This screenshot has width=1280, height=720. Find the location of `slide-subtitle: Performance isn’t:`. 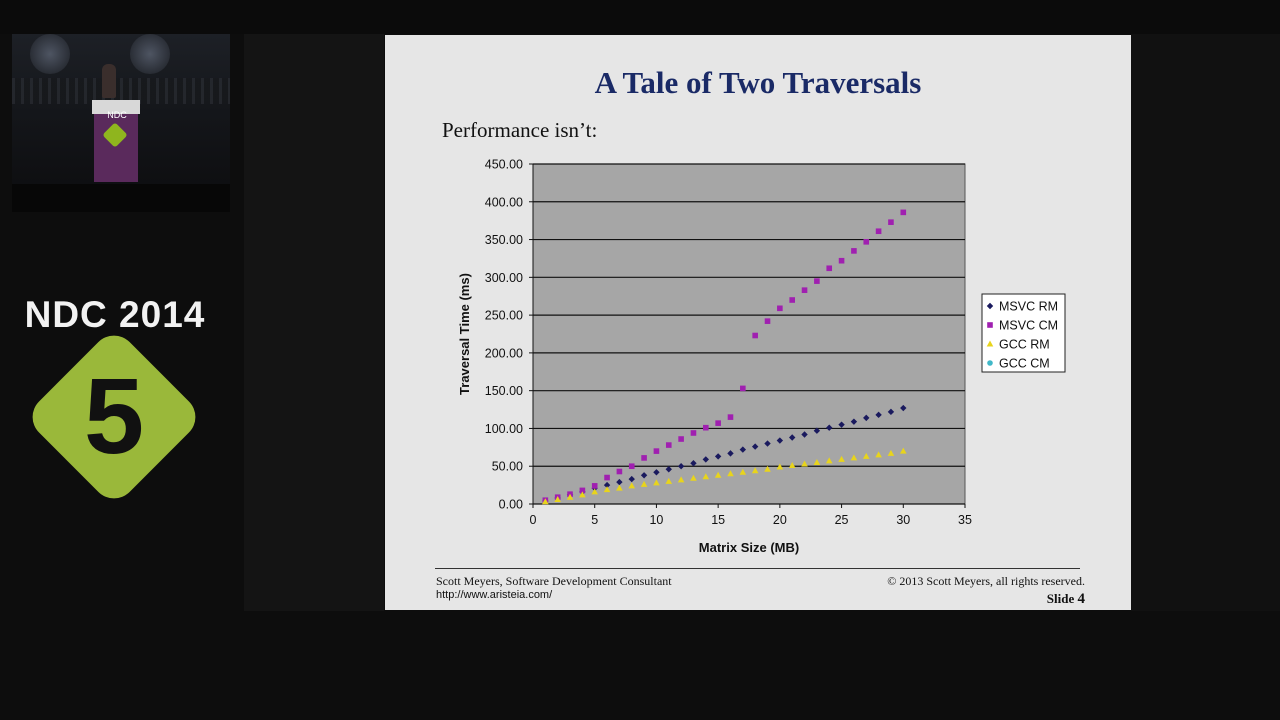

slide-subtitle: Performance isn’t: is located at coordinates (520, 130).